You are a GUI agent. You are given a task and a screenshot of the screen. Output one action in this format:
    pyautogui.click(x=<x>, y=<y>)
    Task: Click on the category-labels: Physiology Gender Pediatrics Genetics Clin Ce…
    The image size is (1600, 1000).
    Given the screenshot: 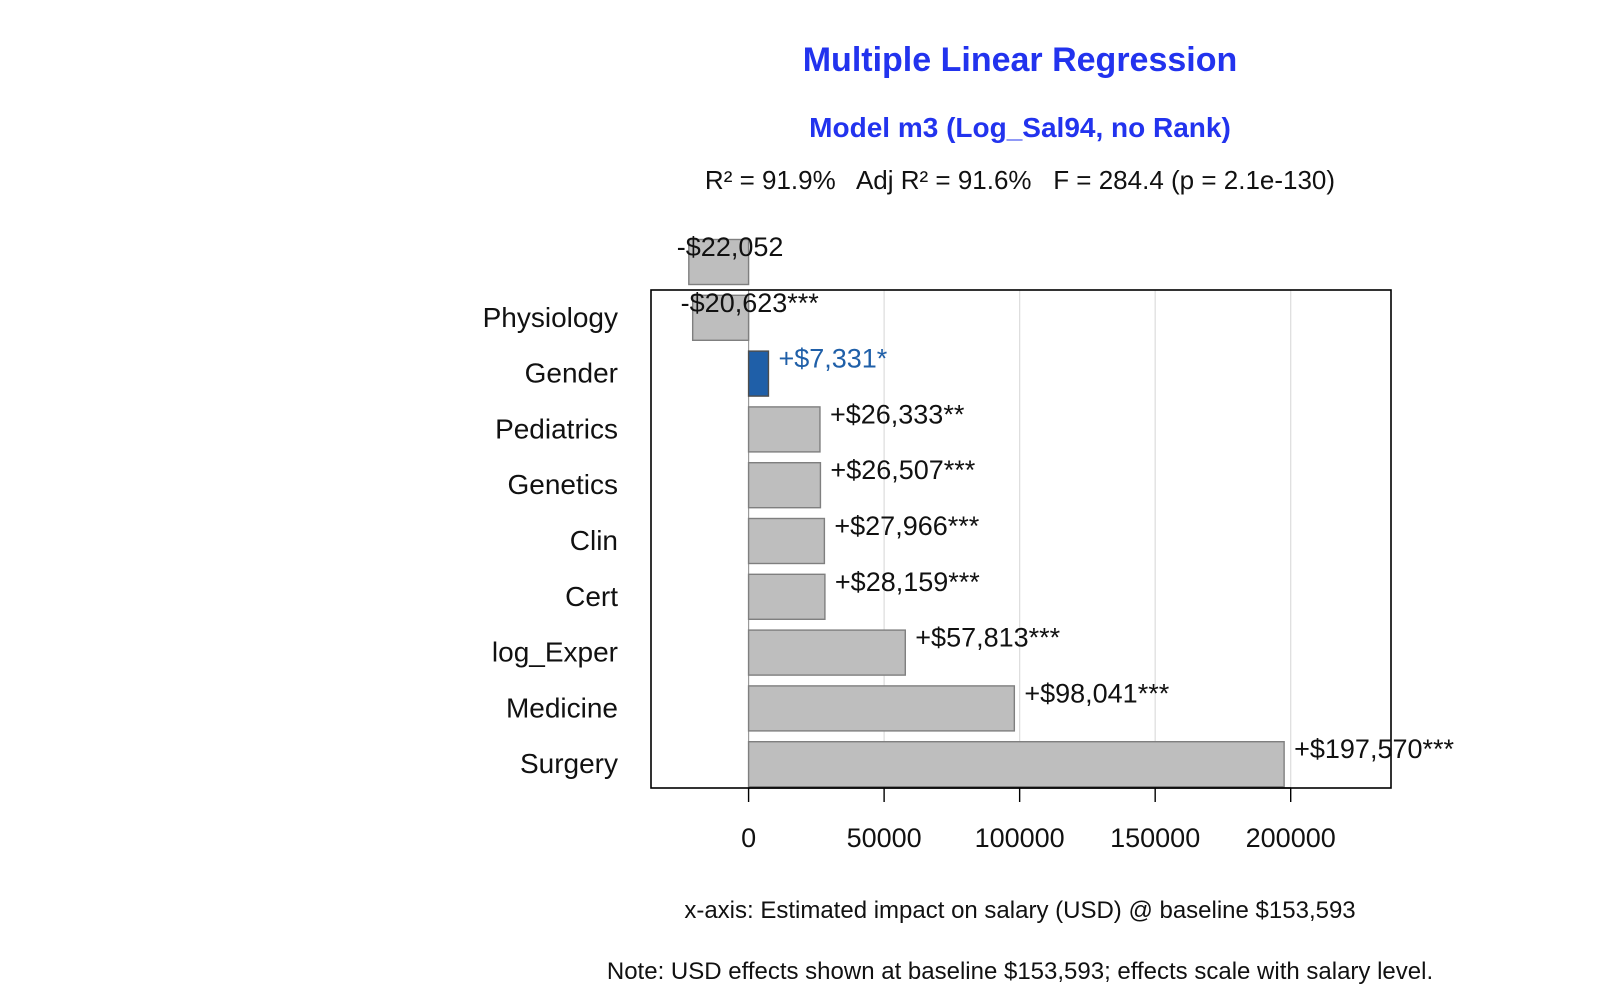 What is the action you would take?
    pyautogui.click(x=551, y=540)
    